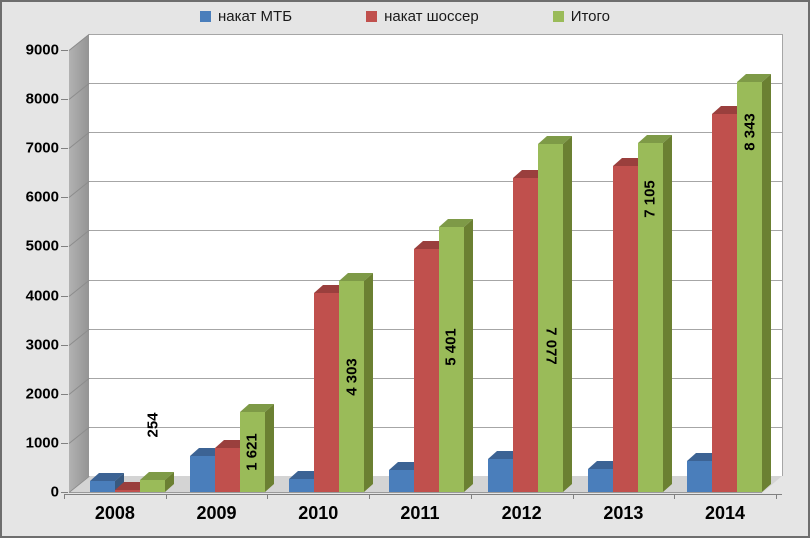 The width and height of the screenshot is (810, 538). What do you see at coordinates (42, 443) in the screenshot?
I see `y-axis-label: 1000` at bounding box center [42, 443].